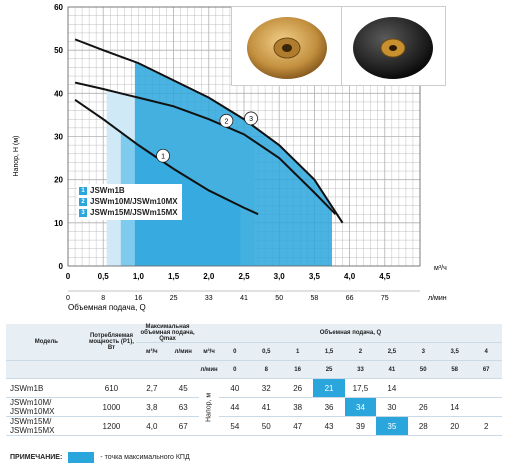 Image resolution: width=512 pixels, height=473 pixels. I want to click on table-row: JSWm1B 610 2,7 45 Напор, м 40 32 26 21 17,5 14, so click(254, 407).